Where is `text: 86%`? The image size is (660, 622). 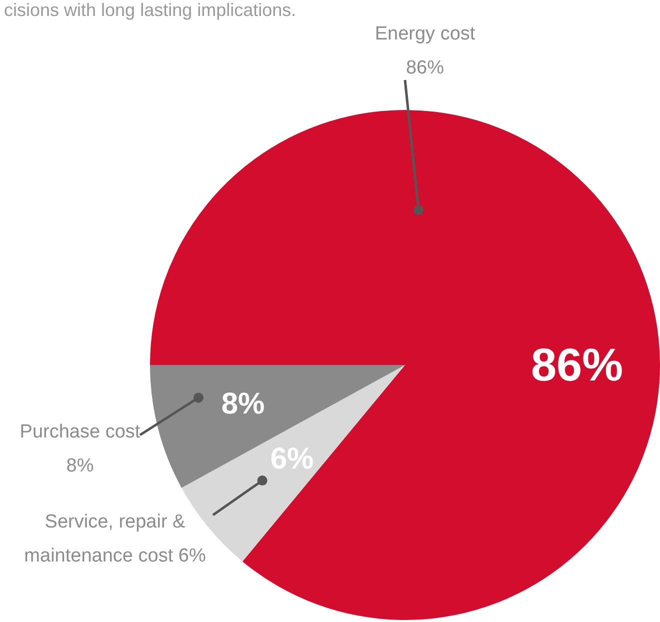
text: 86% is located at coordinates (577, 364).